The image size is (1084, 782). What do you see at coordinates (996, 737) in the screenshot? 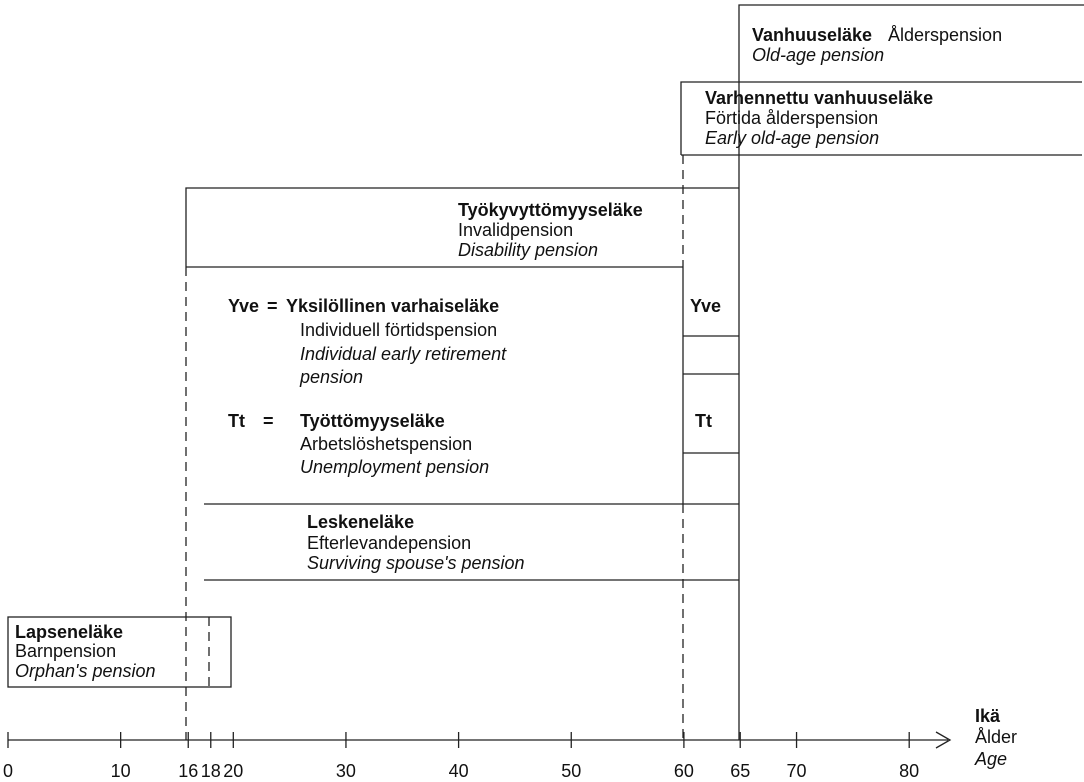
I see `axis-label: Ålder` at bounding box center [996, 737].